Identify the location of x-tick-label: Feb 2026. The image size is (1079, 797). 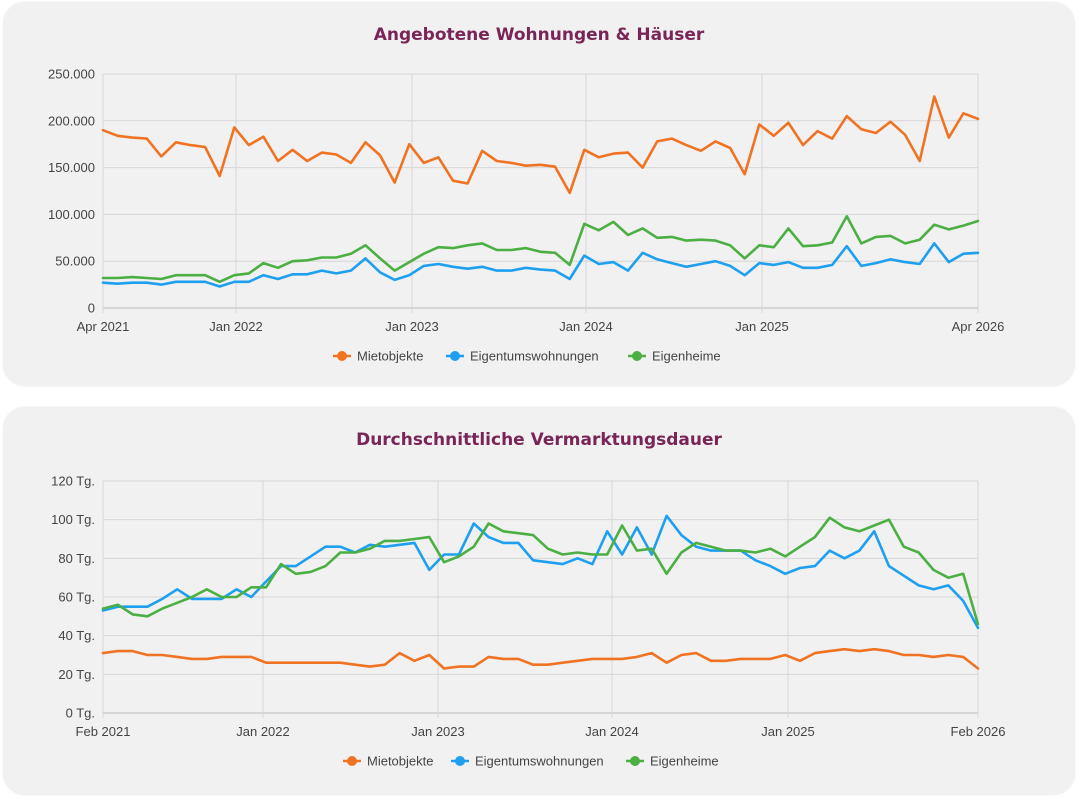
(978, 731).